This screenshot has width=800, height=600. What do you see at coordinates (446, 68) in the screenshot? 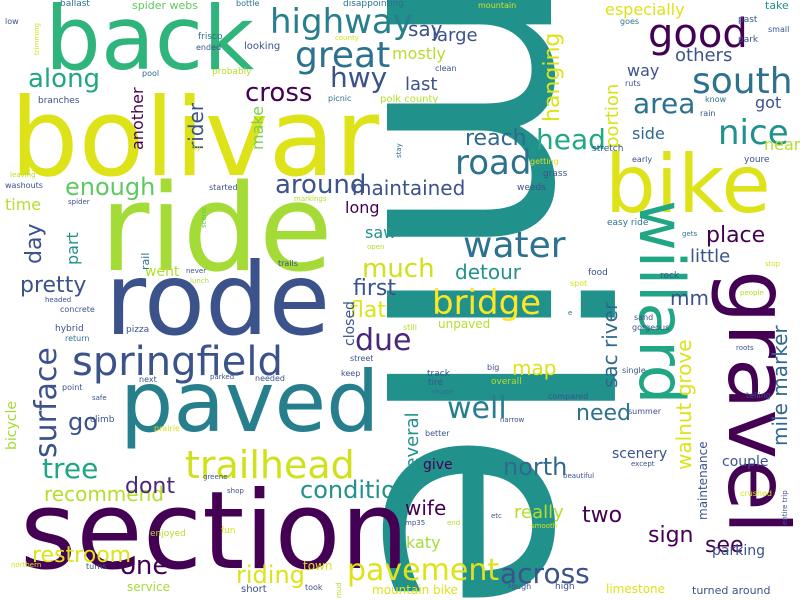
I see `word: clean` at bounding box center [446, 68].